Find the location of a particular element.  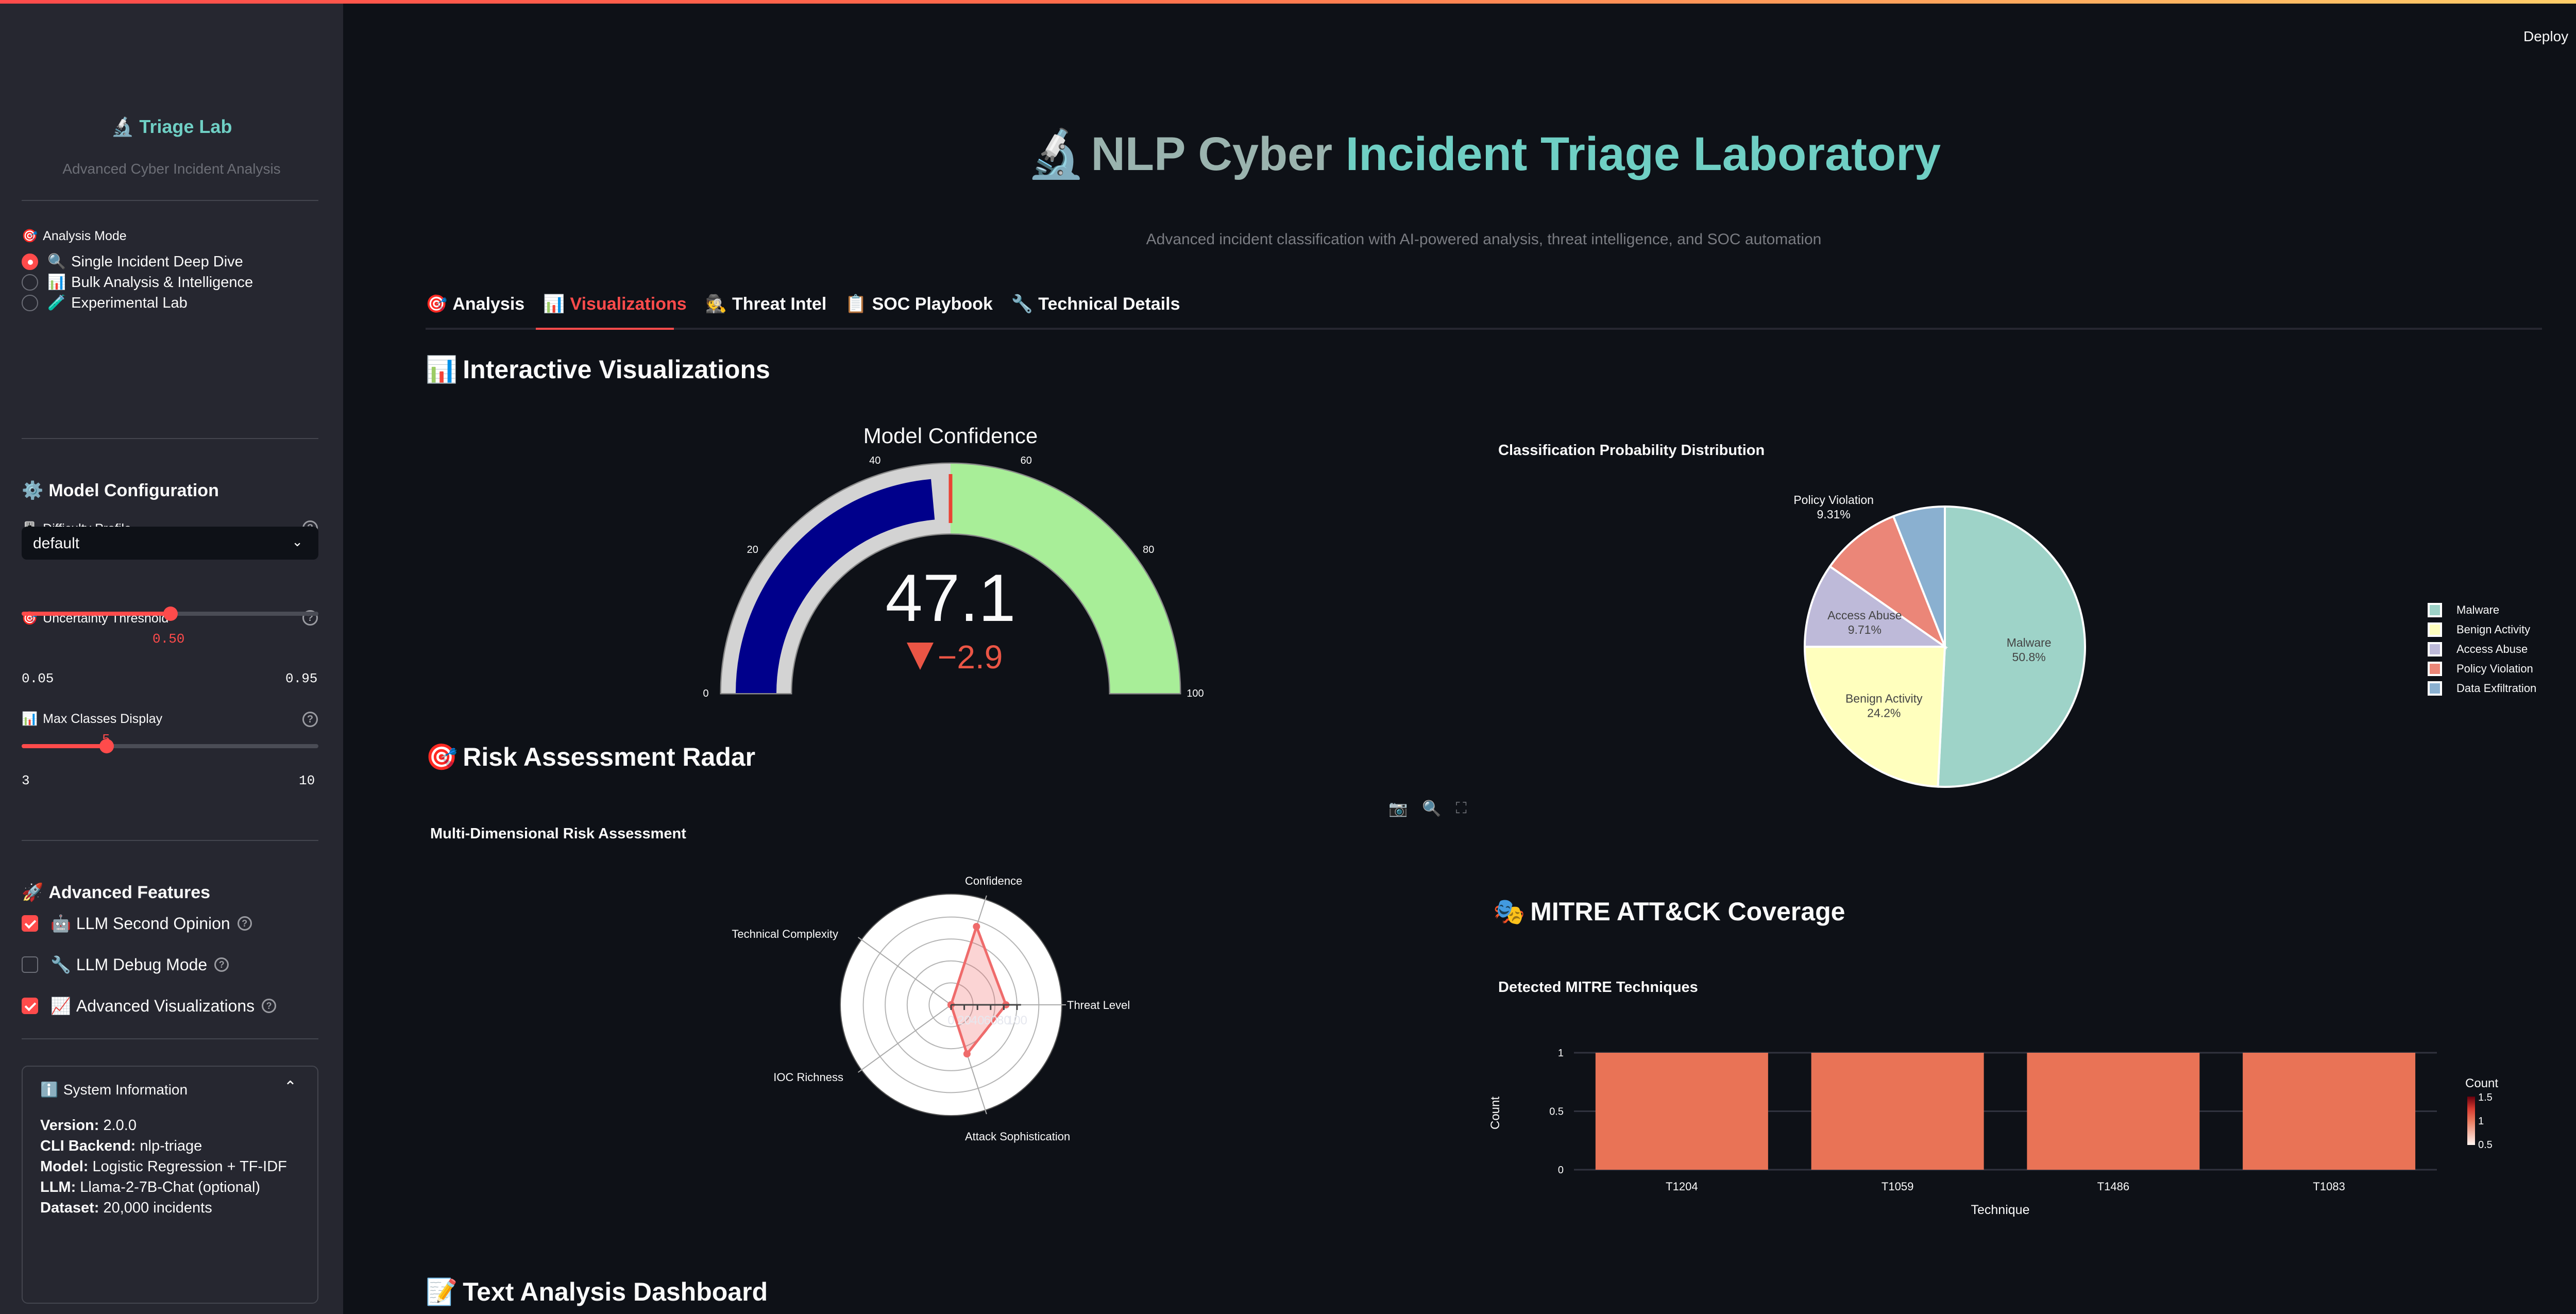

svg-text: 100 is located at coordinates (1195, 693).